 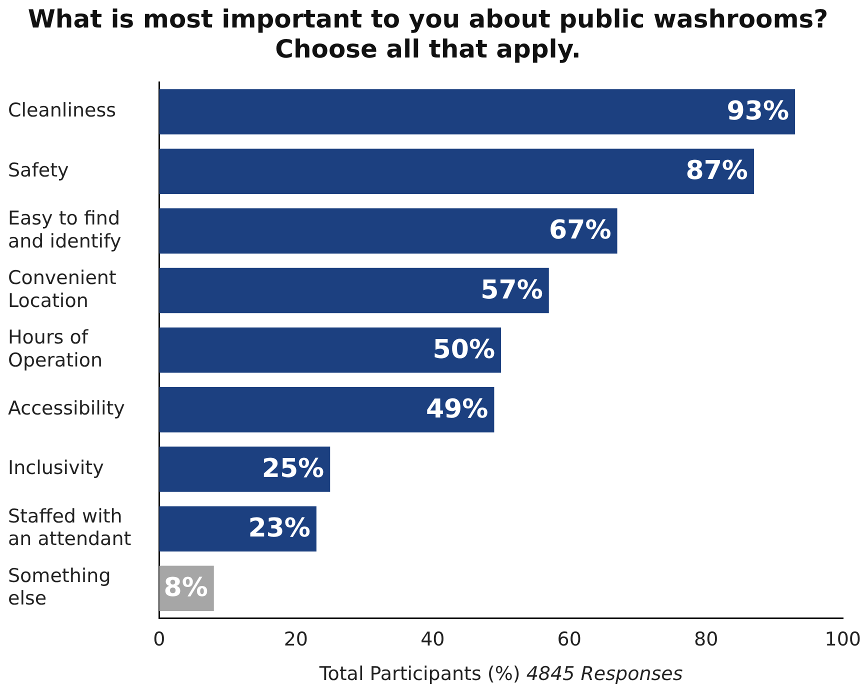 I want to click on data-label: 49%, so click(x=457, y=409).